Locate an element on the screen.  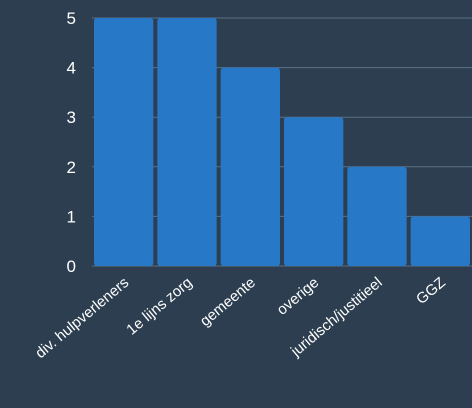
y-tick-label: 3 is located at coordinates (71, 117).